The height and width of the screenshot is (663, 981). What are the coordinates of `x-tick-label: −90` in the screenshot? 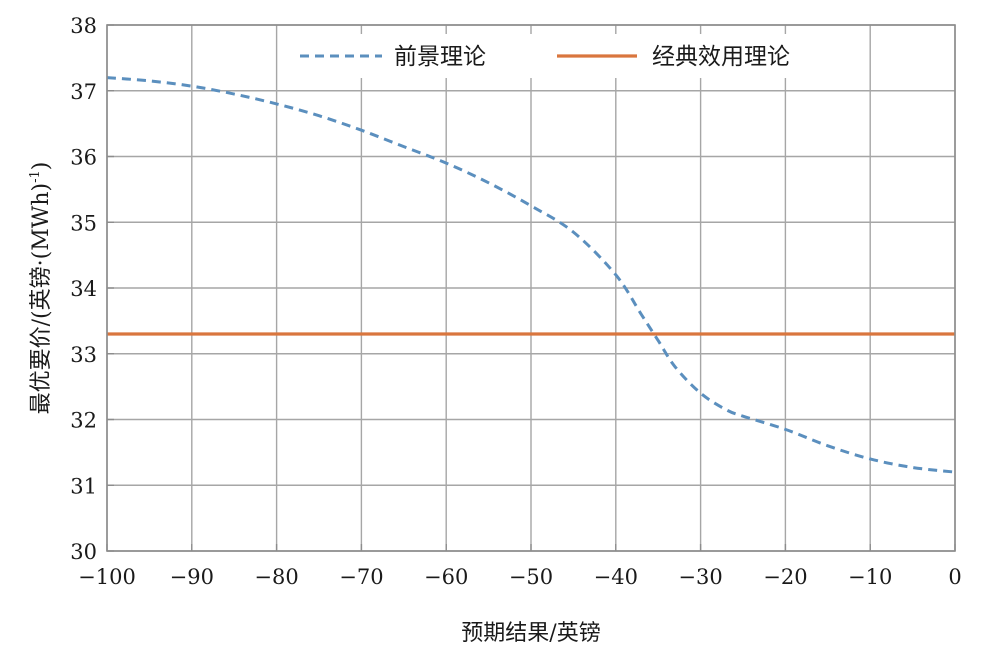 It's located at (192, 577).